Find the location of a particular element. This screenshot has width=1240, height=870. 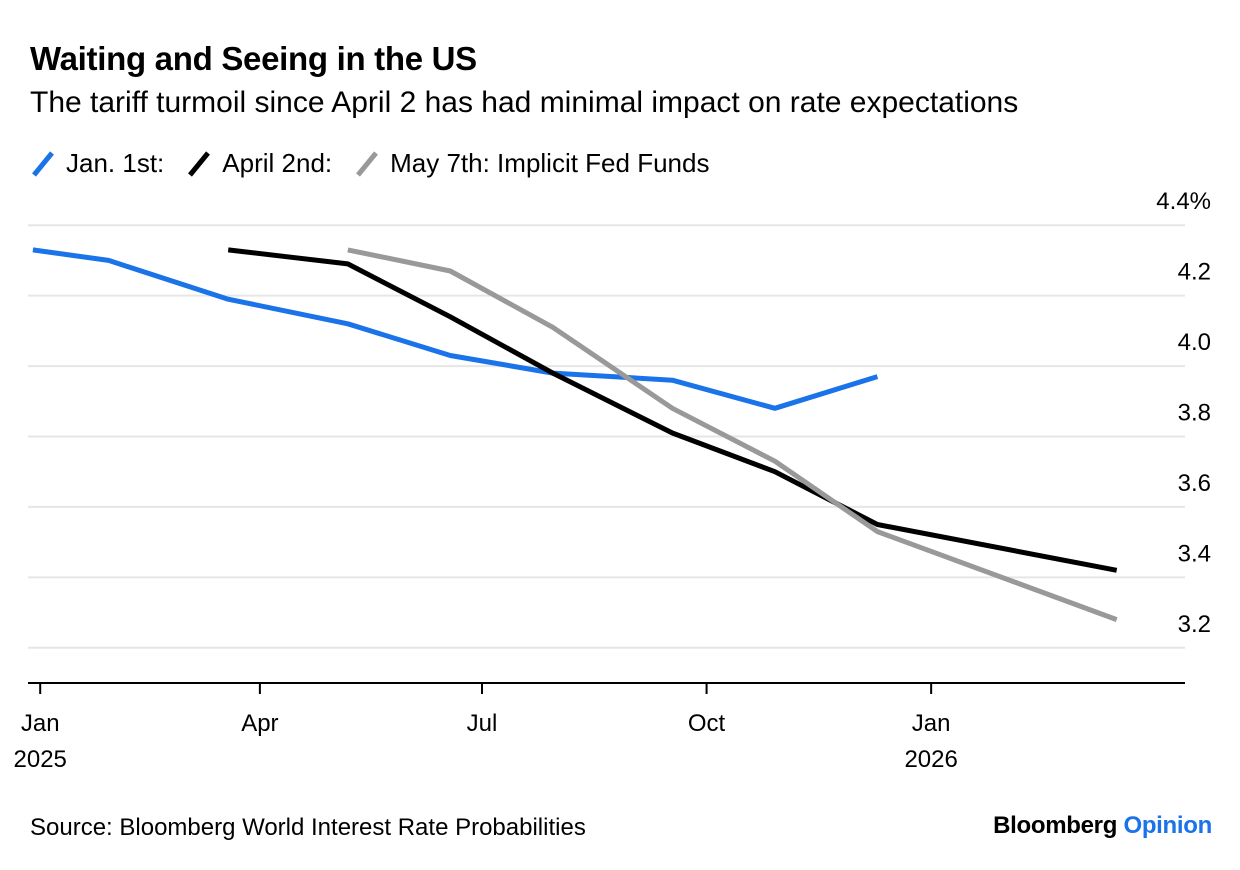

legend-label-april: April 2nd: is located at coordinates (277, 163).